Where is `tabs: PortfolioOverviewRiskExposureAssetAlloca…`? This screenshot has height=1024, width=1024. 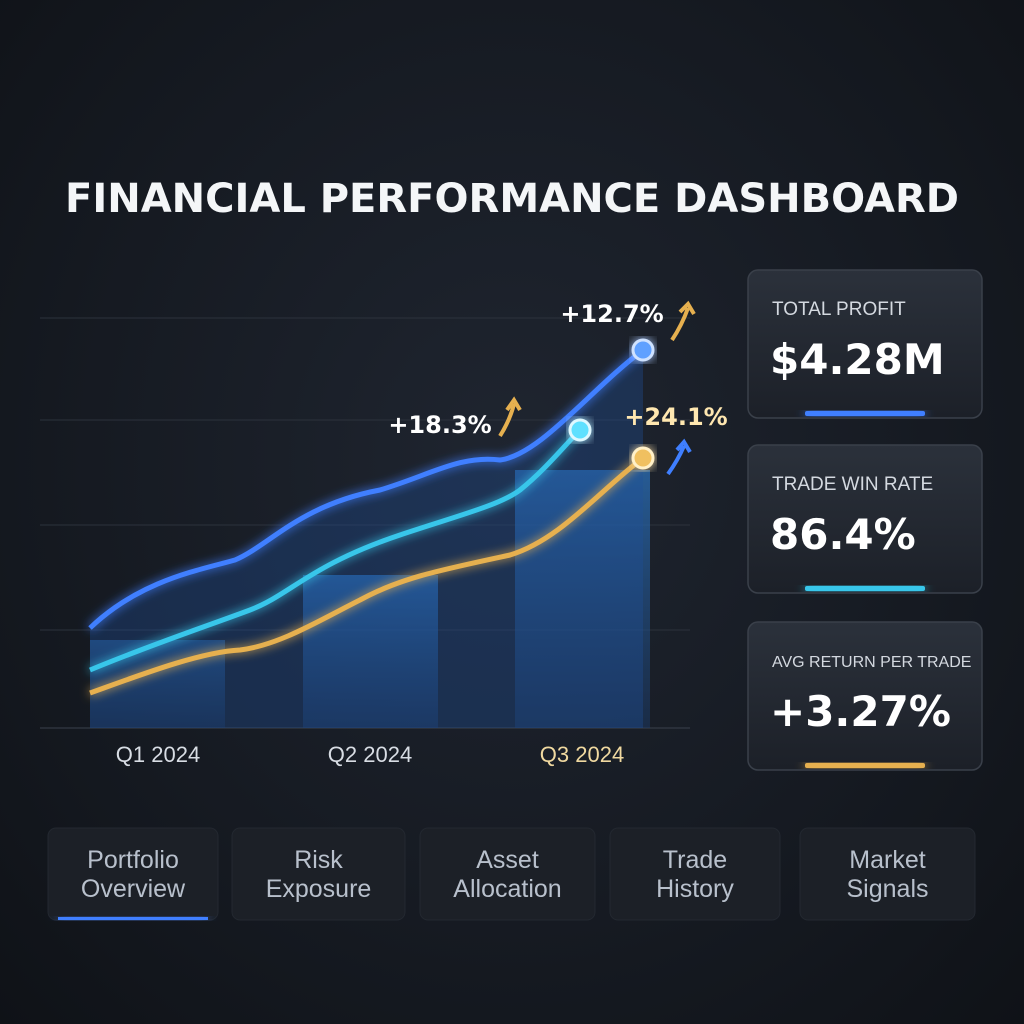 tabs: PortfolioOverviewRiskExposureAssetAlloca… is located at coordinates (511, 874).